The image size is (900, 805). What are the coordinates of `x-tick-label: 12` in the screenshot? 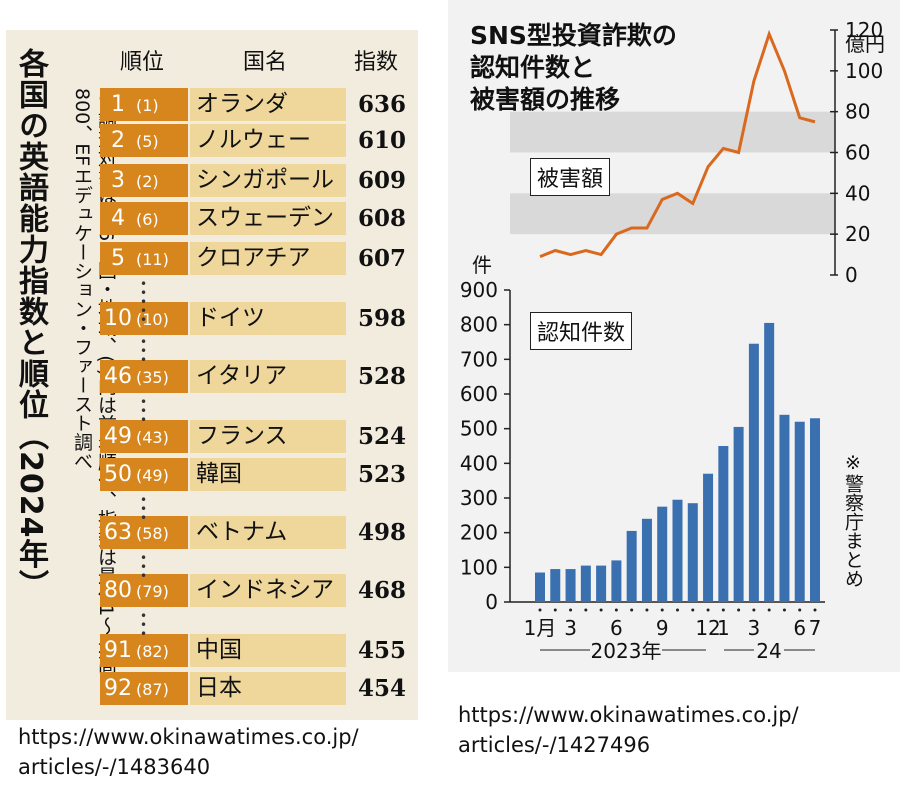 It's located at (707, 628).